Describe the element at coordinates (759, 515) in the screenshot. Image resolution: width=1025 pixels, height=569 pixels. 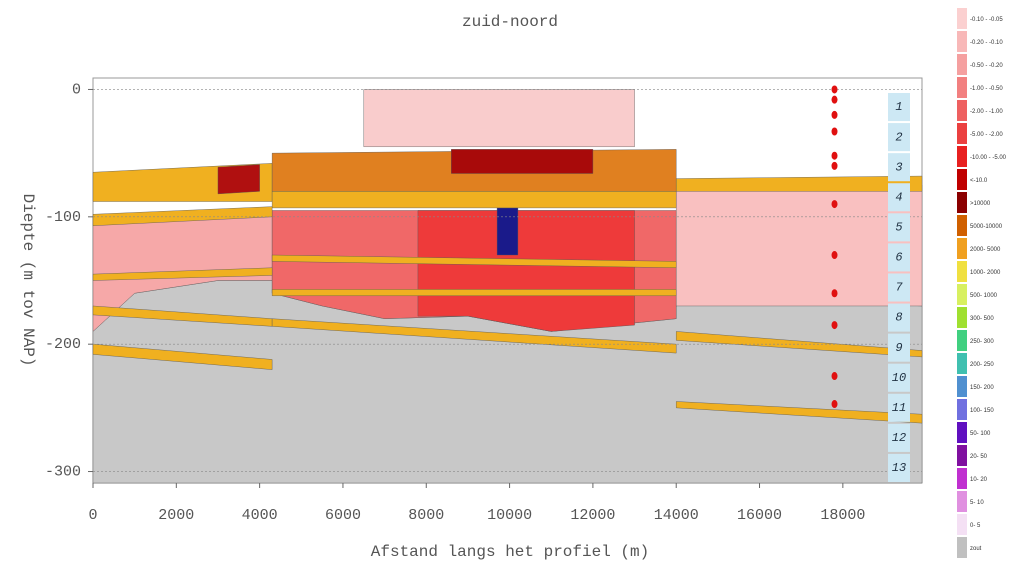
I see `x-tick-label: 16000` at that location.